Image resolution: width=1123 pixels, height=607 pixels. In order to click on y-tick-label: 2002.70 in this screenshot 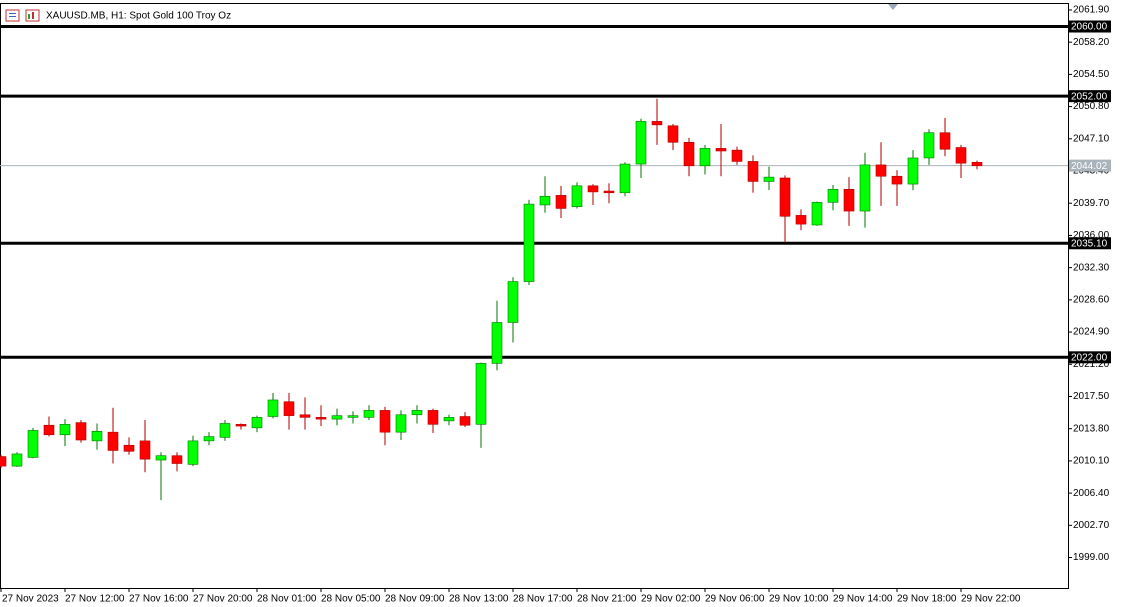, I will do `click(1091, 525)`.